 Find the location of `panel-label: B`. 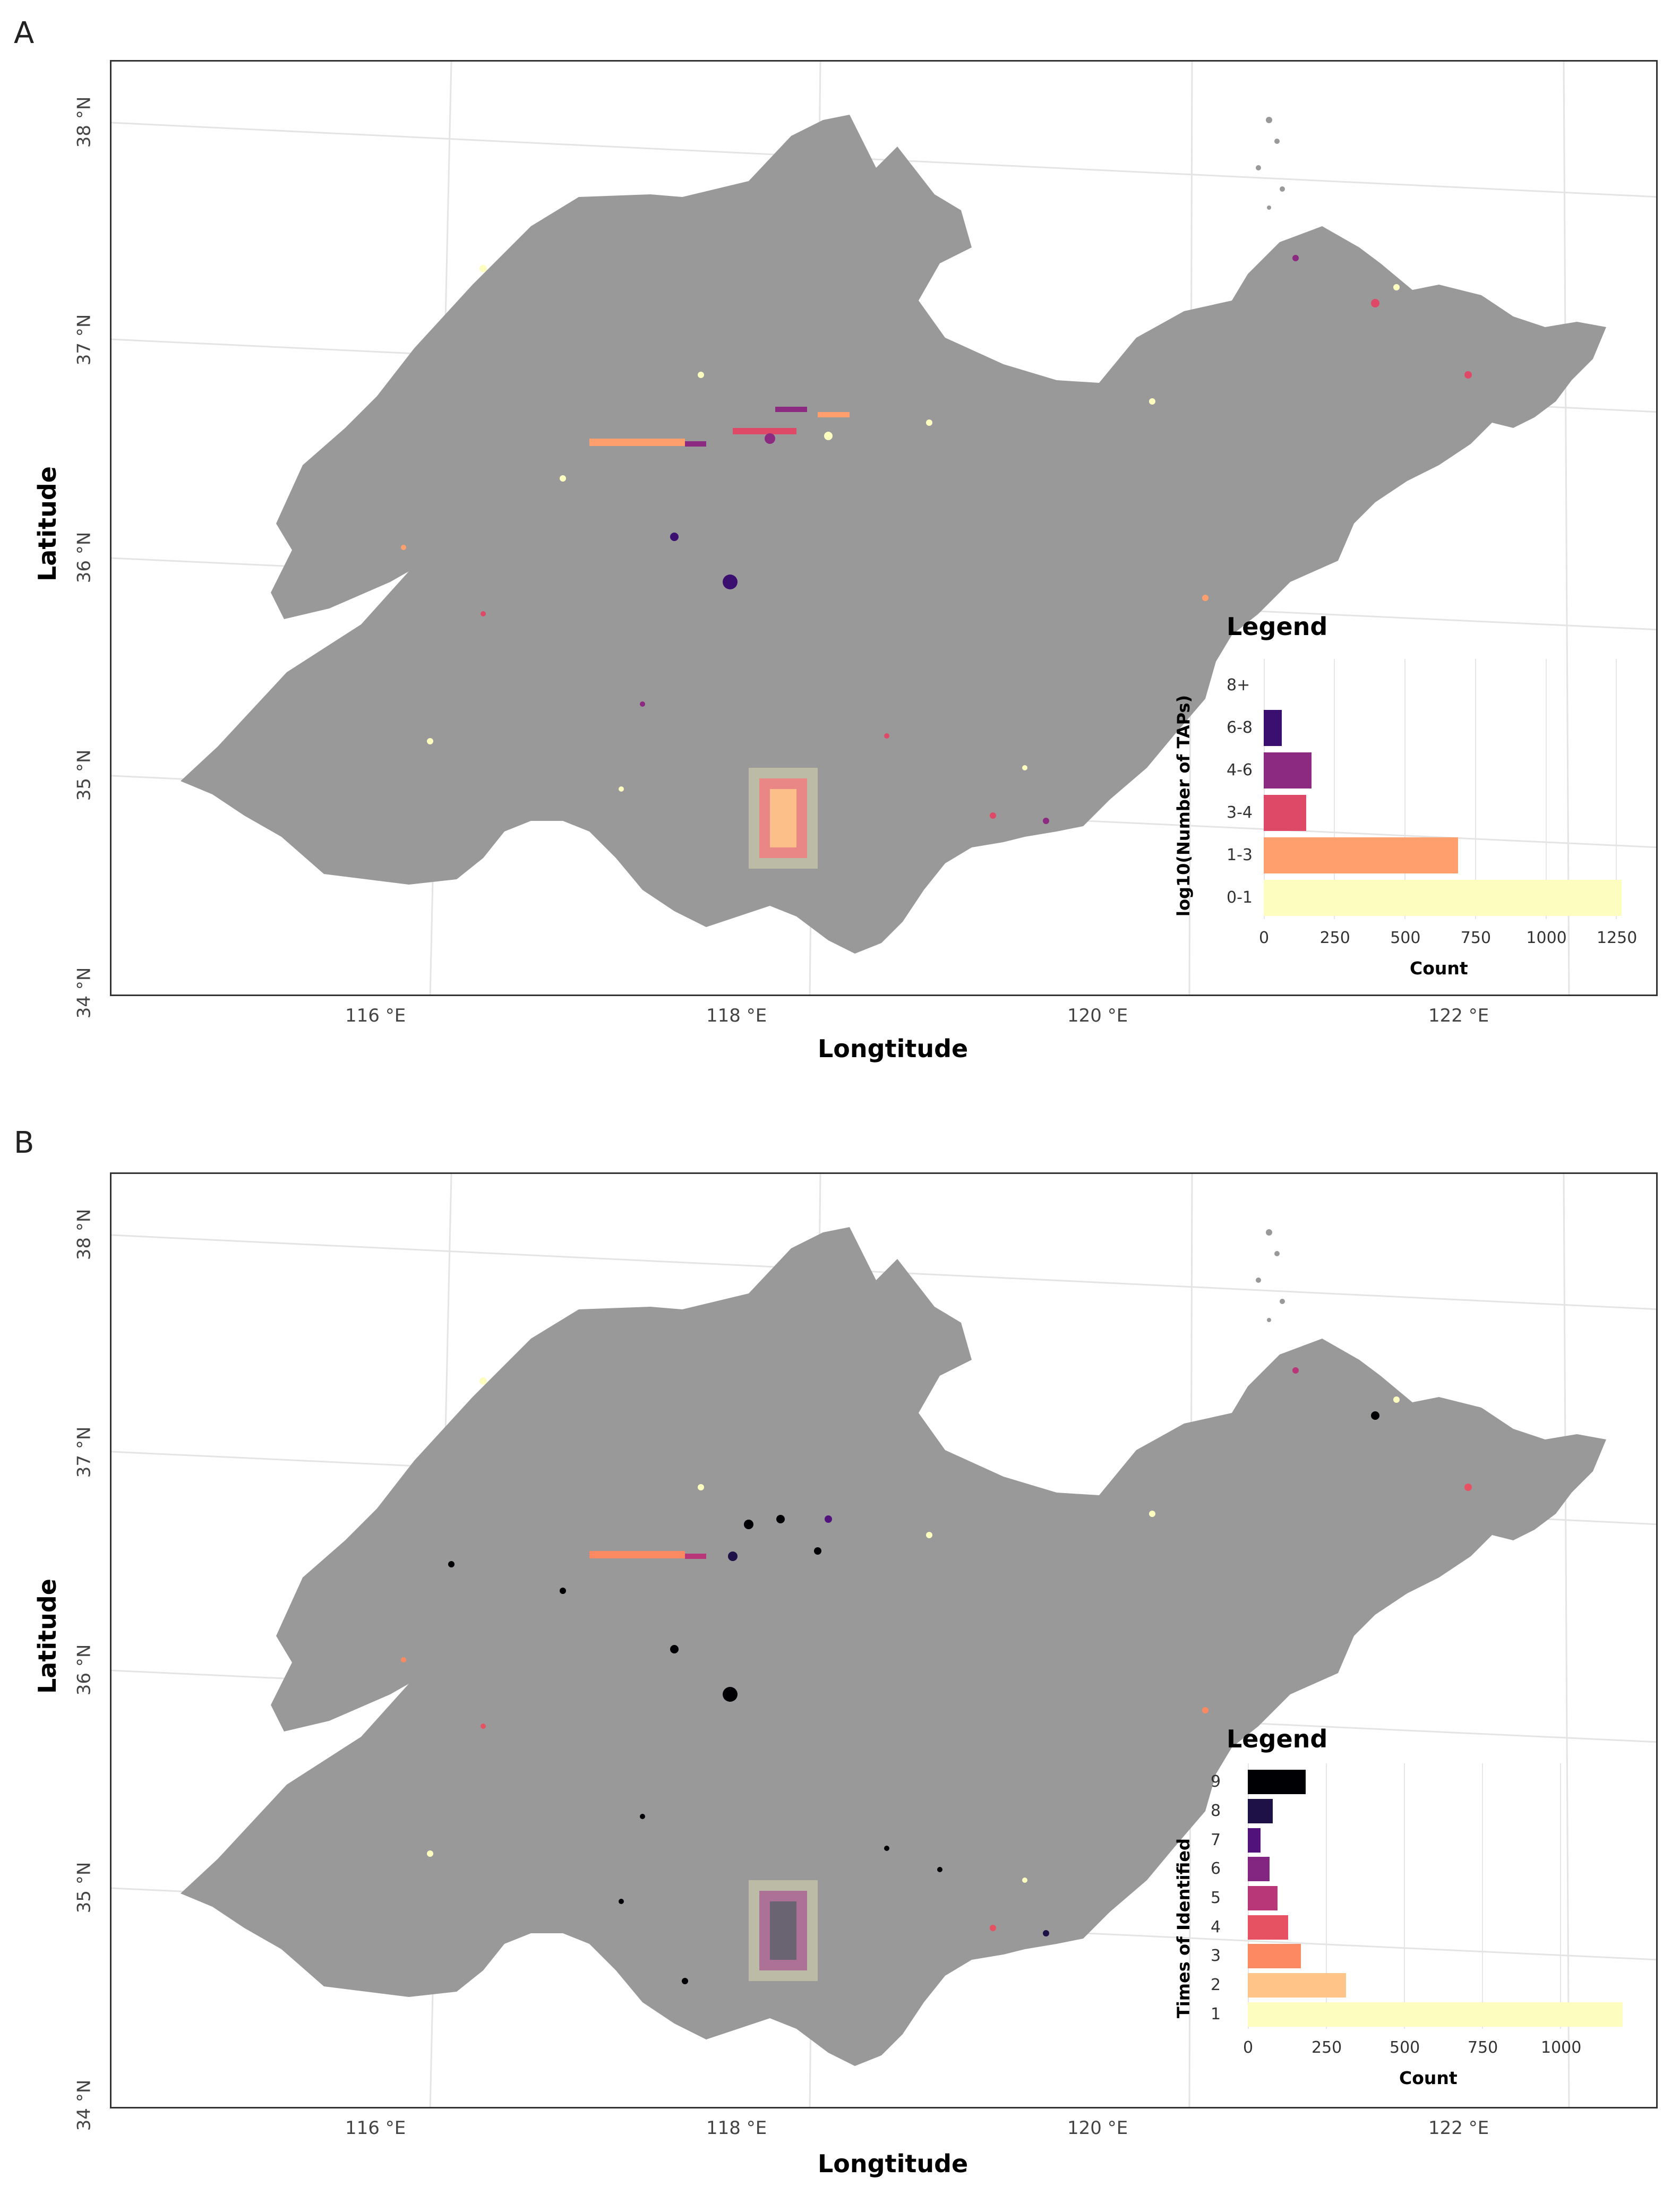

panel-label: B is located at coordinates (24, 1143).